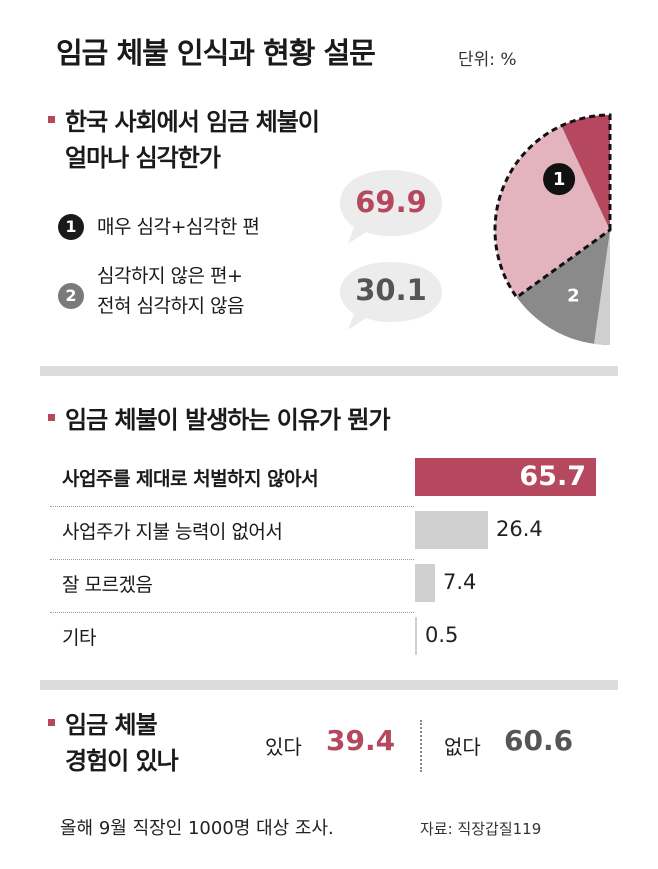  I want to click on bar-label: 사업주가 지불 능력이 없어서, so click(172, 532).